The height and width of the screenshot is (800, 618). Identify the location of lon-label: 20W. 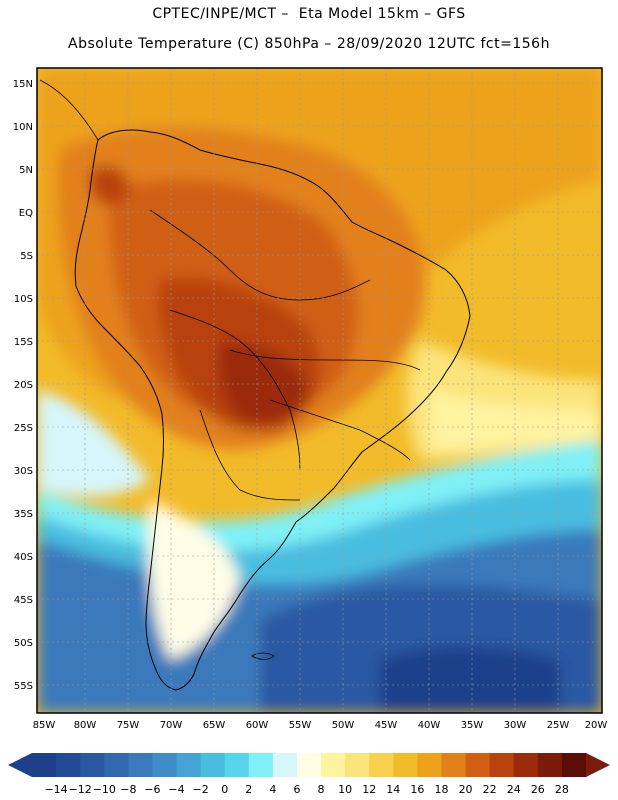
(596, 725).